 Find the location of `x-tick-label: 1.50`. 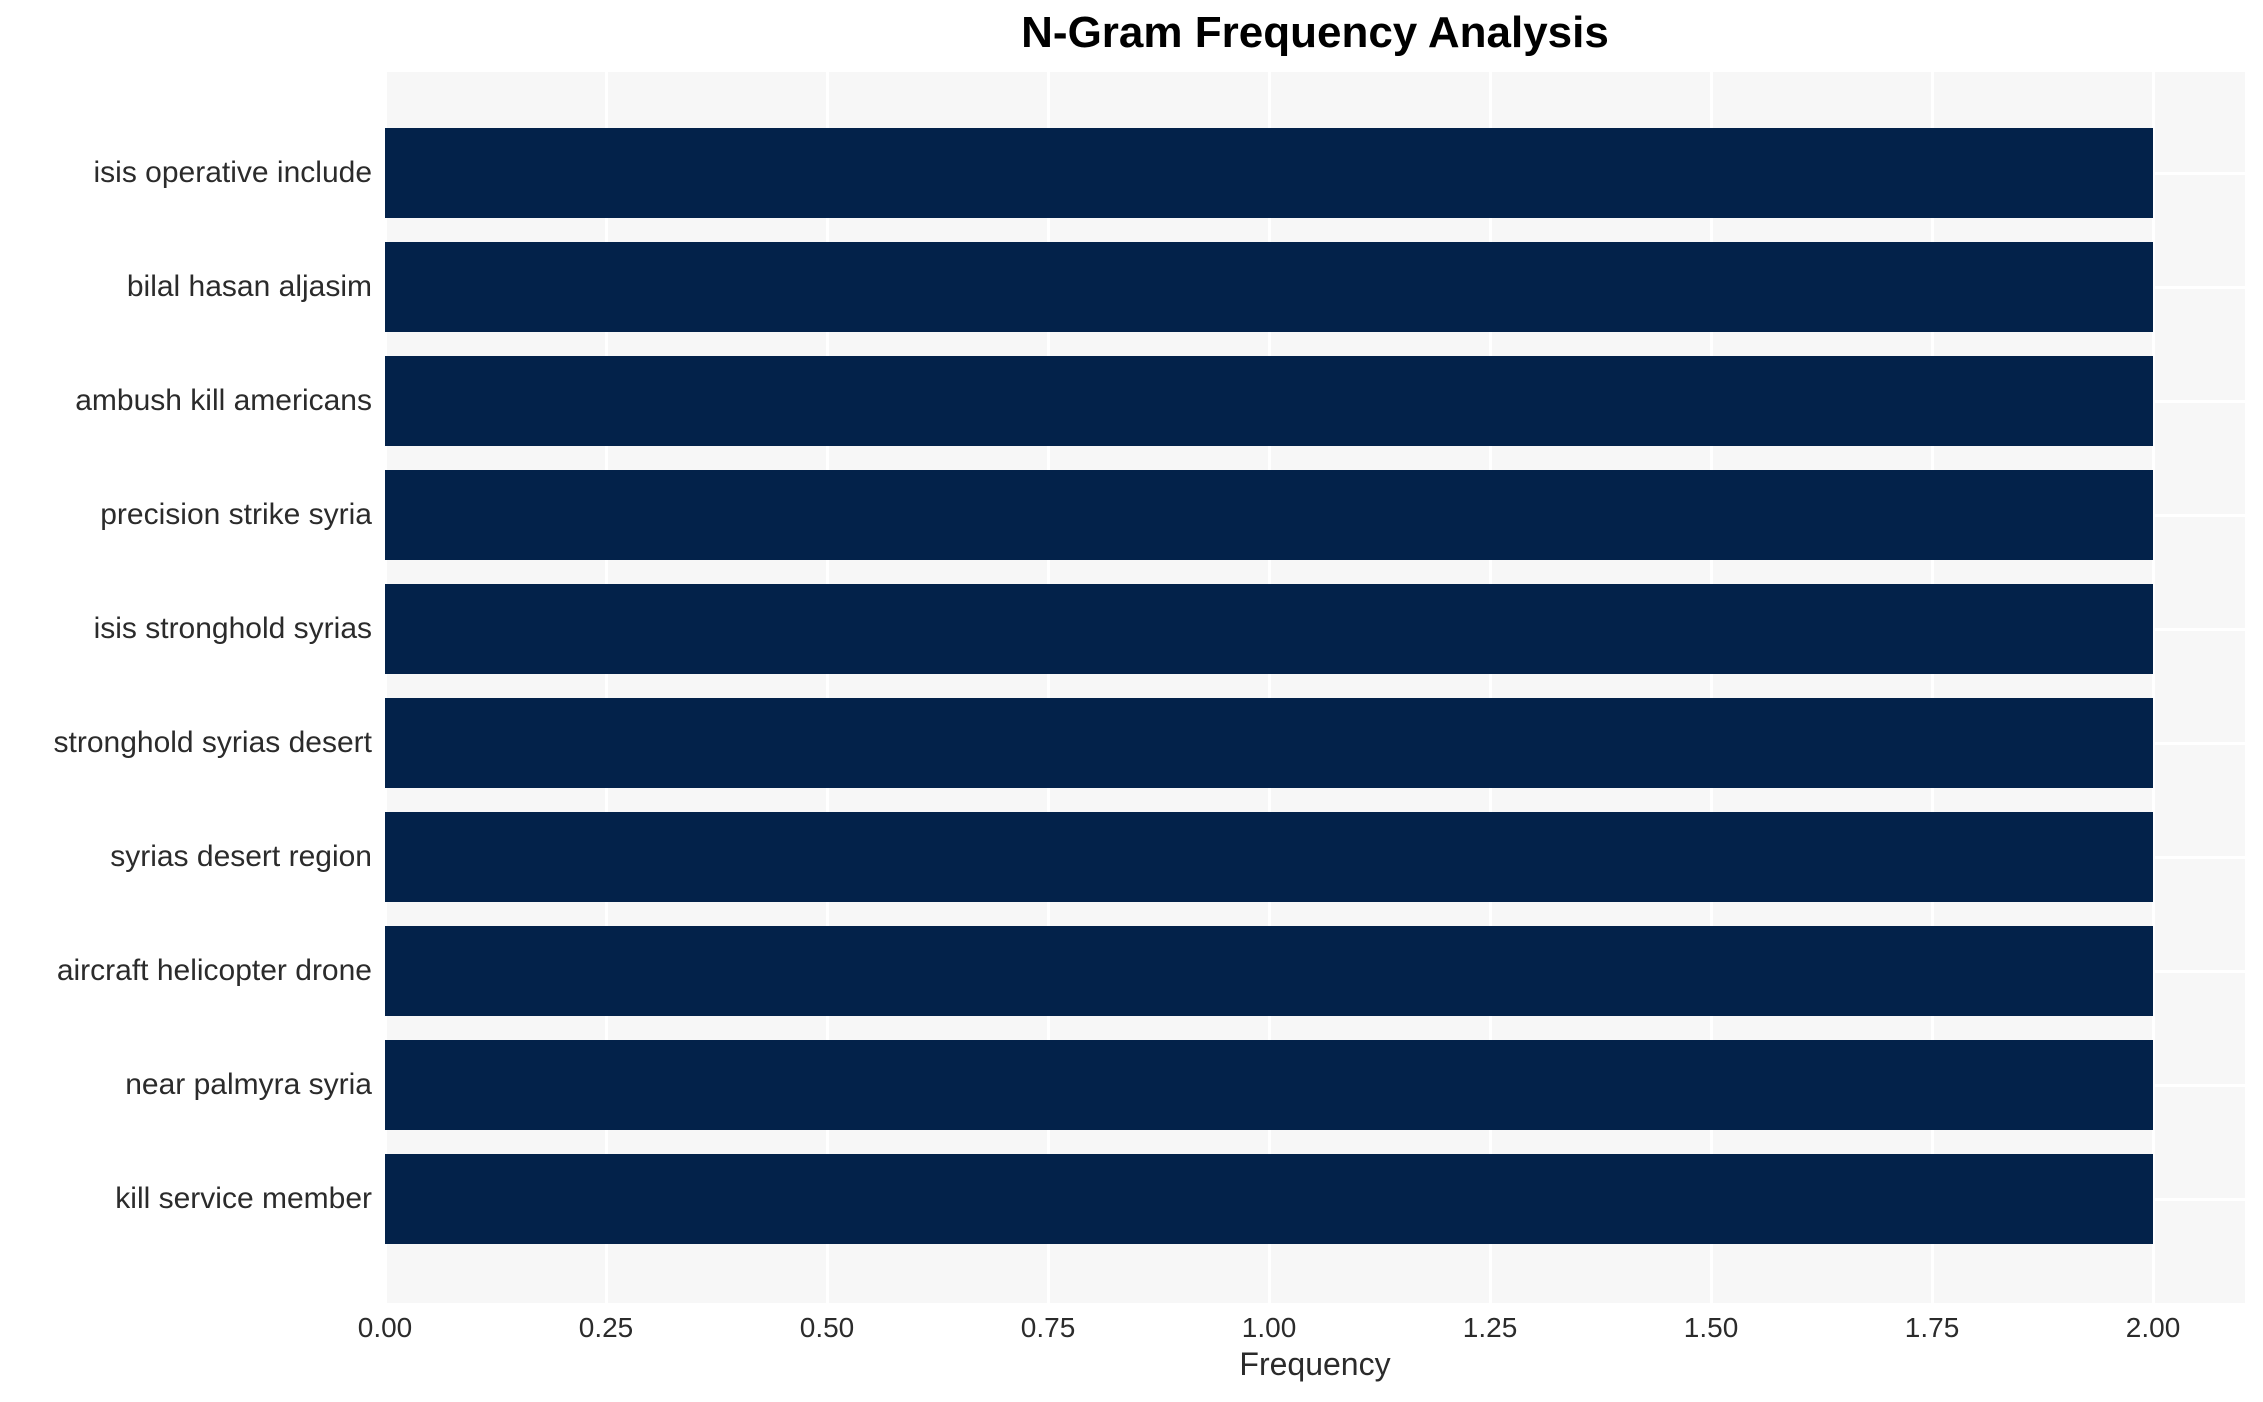

x-tick-label: 1.50 is located at coordinates (1711, 1327).